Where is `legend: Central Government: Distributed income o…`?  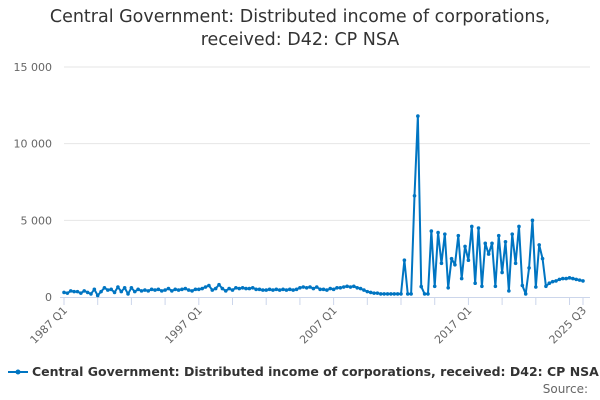 legend: Central Government: Distributed income o… is located at coordinates (303, 371).